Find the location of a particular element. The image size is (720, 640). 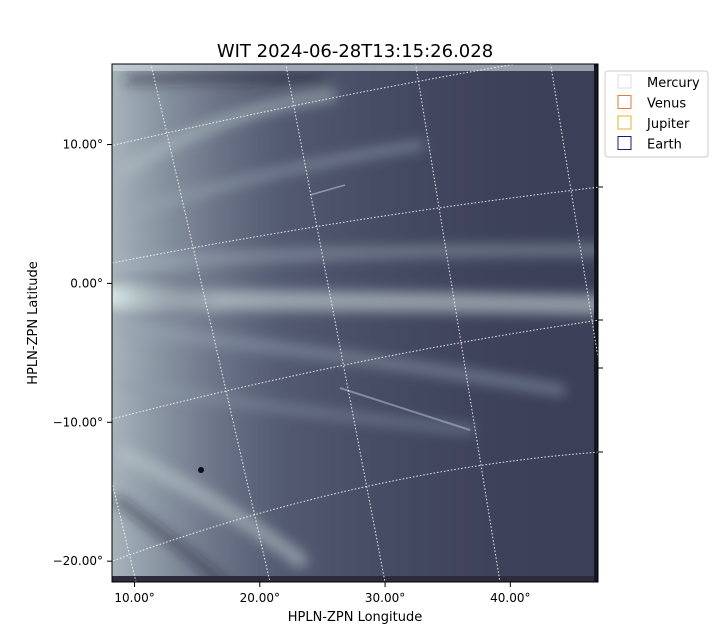

legend-label: Earth is located at coordinates (664, 145).